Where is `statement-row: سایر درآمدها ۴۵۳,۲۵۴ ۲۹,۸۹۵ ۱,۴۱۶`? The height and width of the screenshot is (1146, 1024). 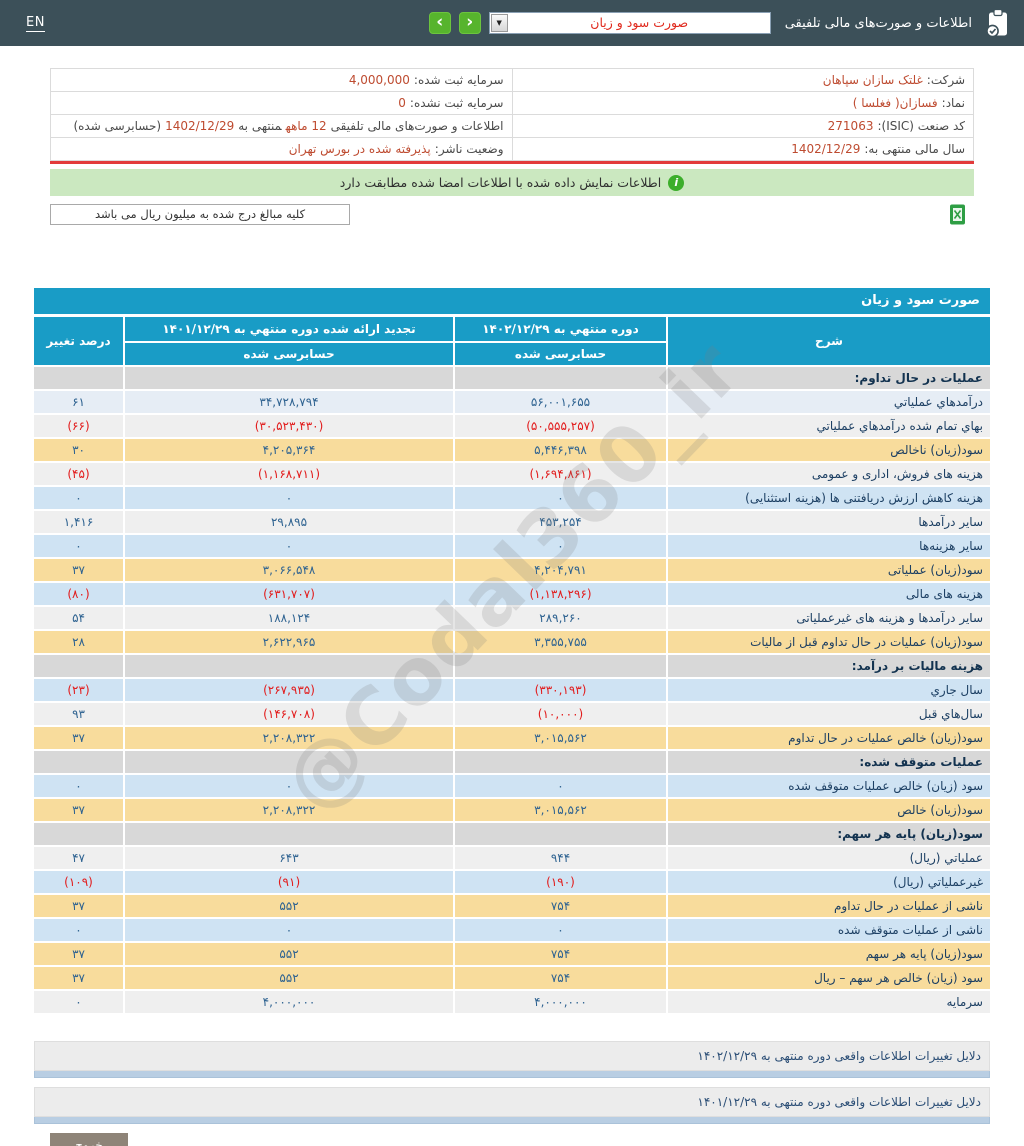
statement-row: سایر درآمدها ۴۵۳,۲۵۴ ۲۹,۸۹۵ ۱,۴۱۶ is located at coordinates (512, 522).